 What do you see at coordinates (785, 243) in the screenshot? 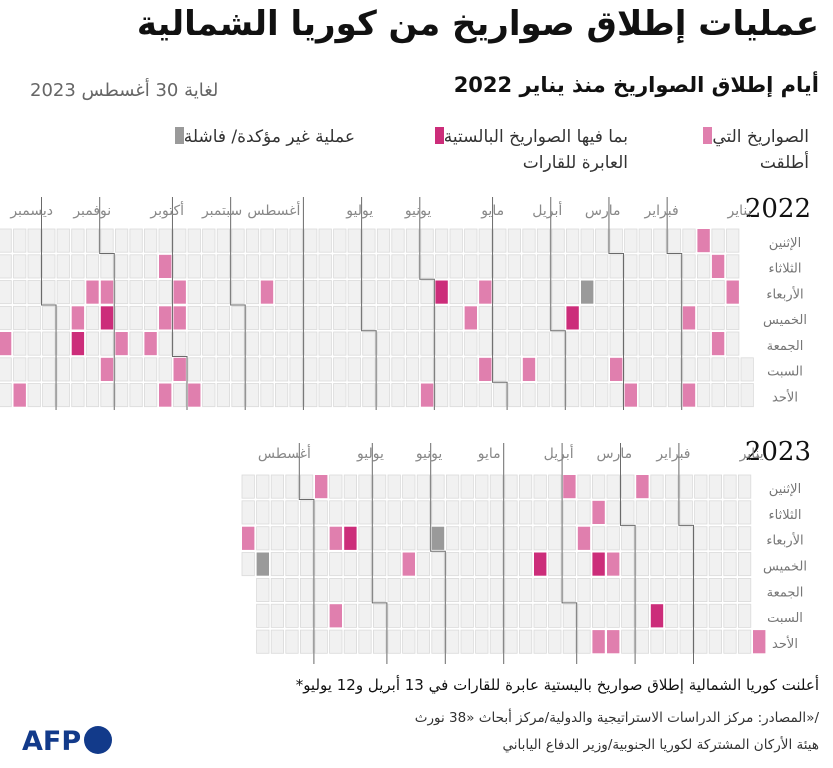
I see `weekday-label: الإثنين` at bounding box center [785, 243].